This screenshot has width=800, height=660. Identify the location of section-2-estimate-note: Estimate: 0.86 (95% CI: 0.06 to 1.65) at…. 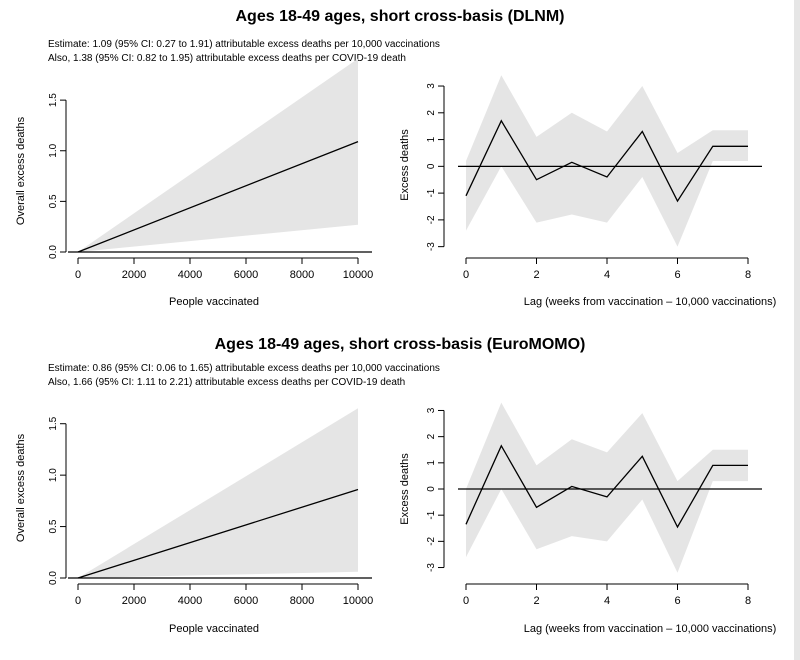
(244, 368).